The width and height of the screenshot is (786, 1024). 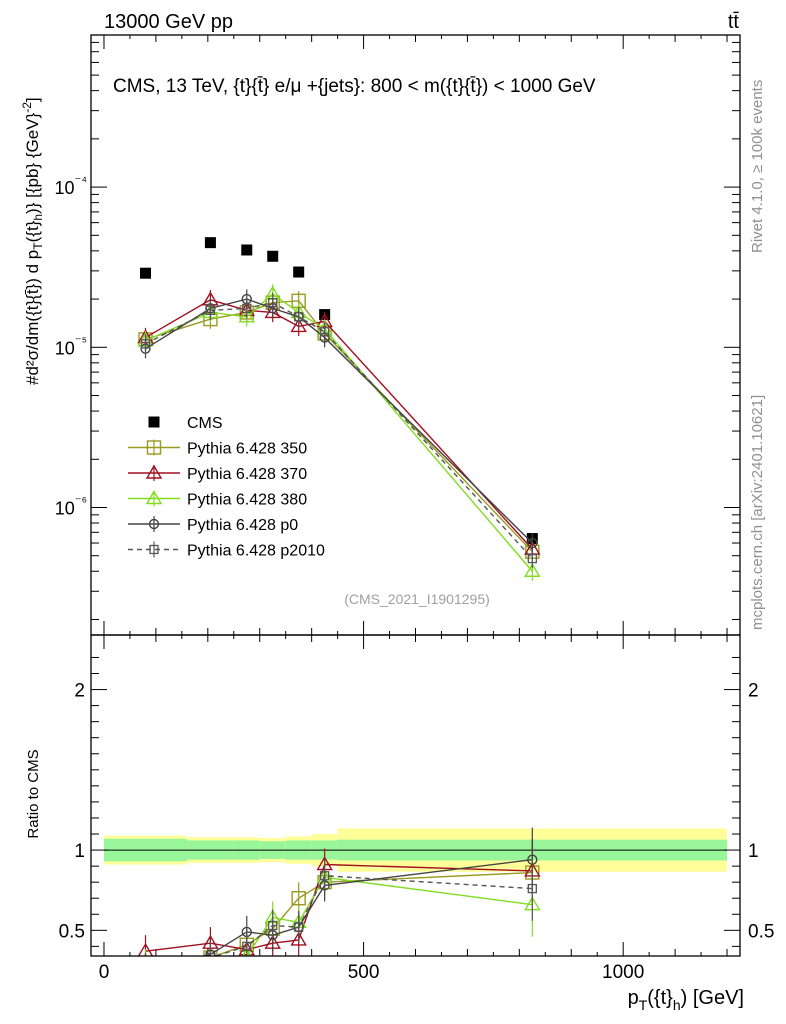 What do you see at coordinates (79, 851) in the screenshot?
I see `ratio-y-tick-label: 1` at bounding box center [79, 851].